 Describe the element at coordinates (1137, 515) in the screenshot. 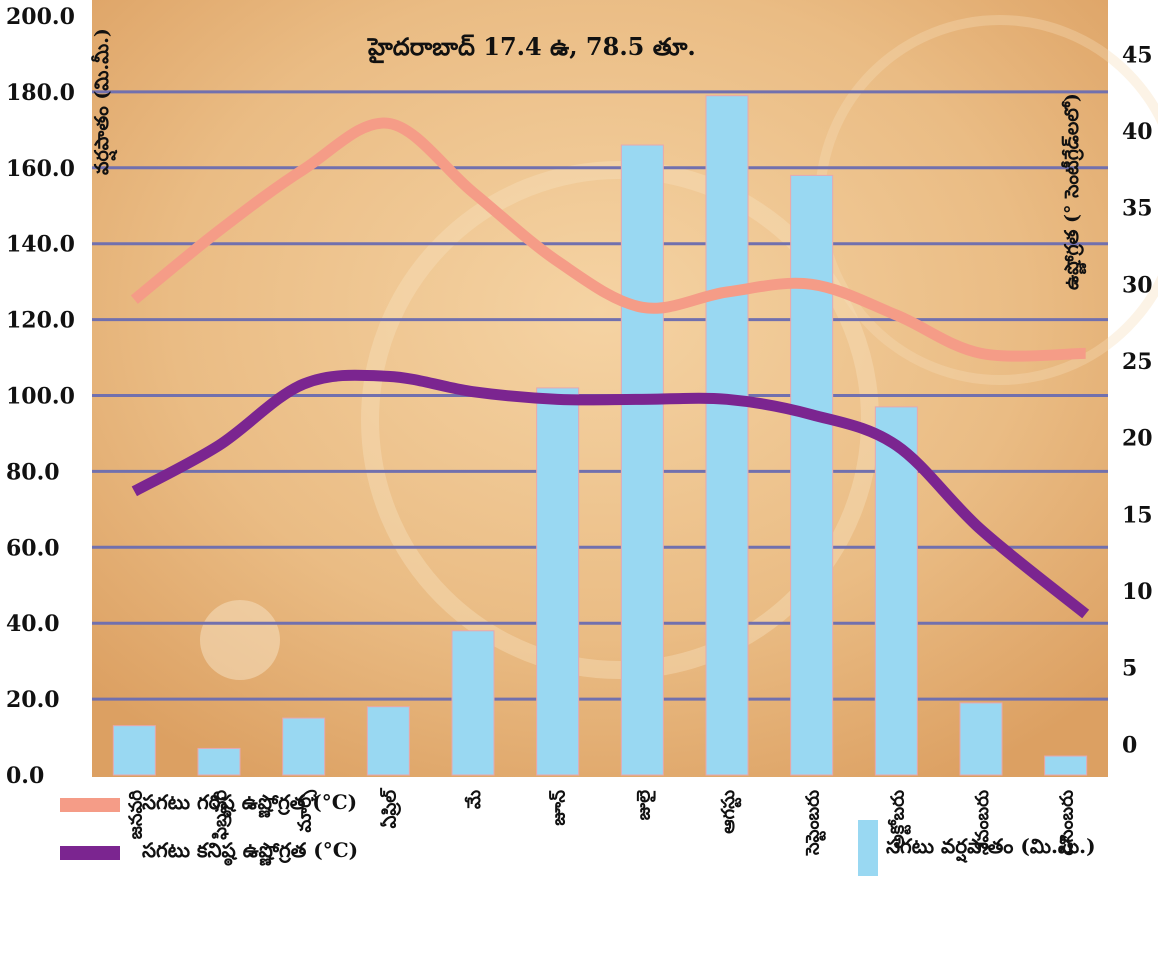

I see `y-right-tick-label: 15` at that location.